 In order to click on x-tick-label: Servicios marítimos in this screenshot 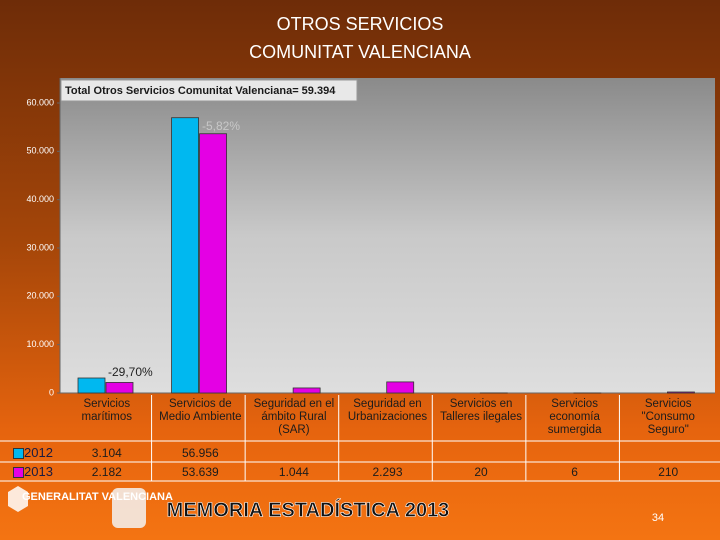, I will do `click(107, 410)`.